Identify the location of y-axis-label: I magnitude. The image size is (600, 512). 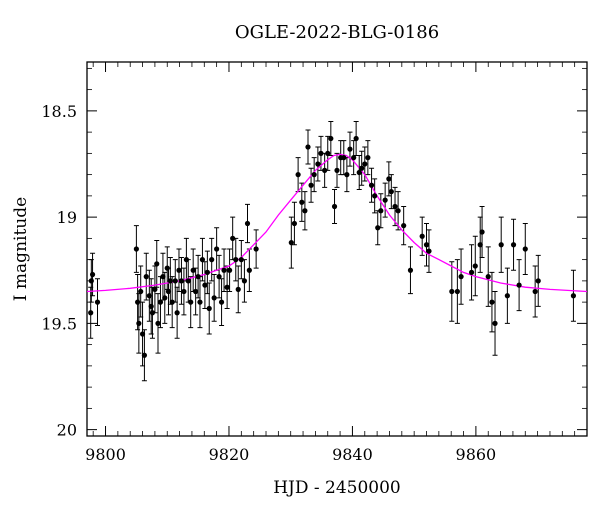
(21, 249).